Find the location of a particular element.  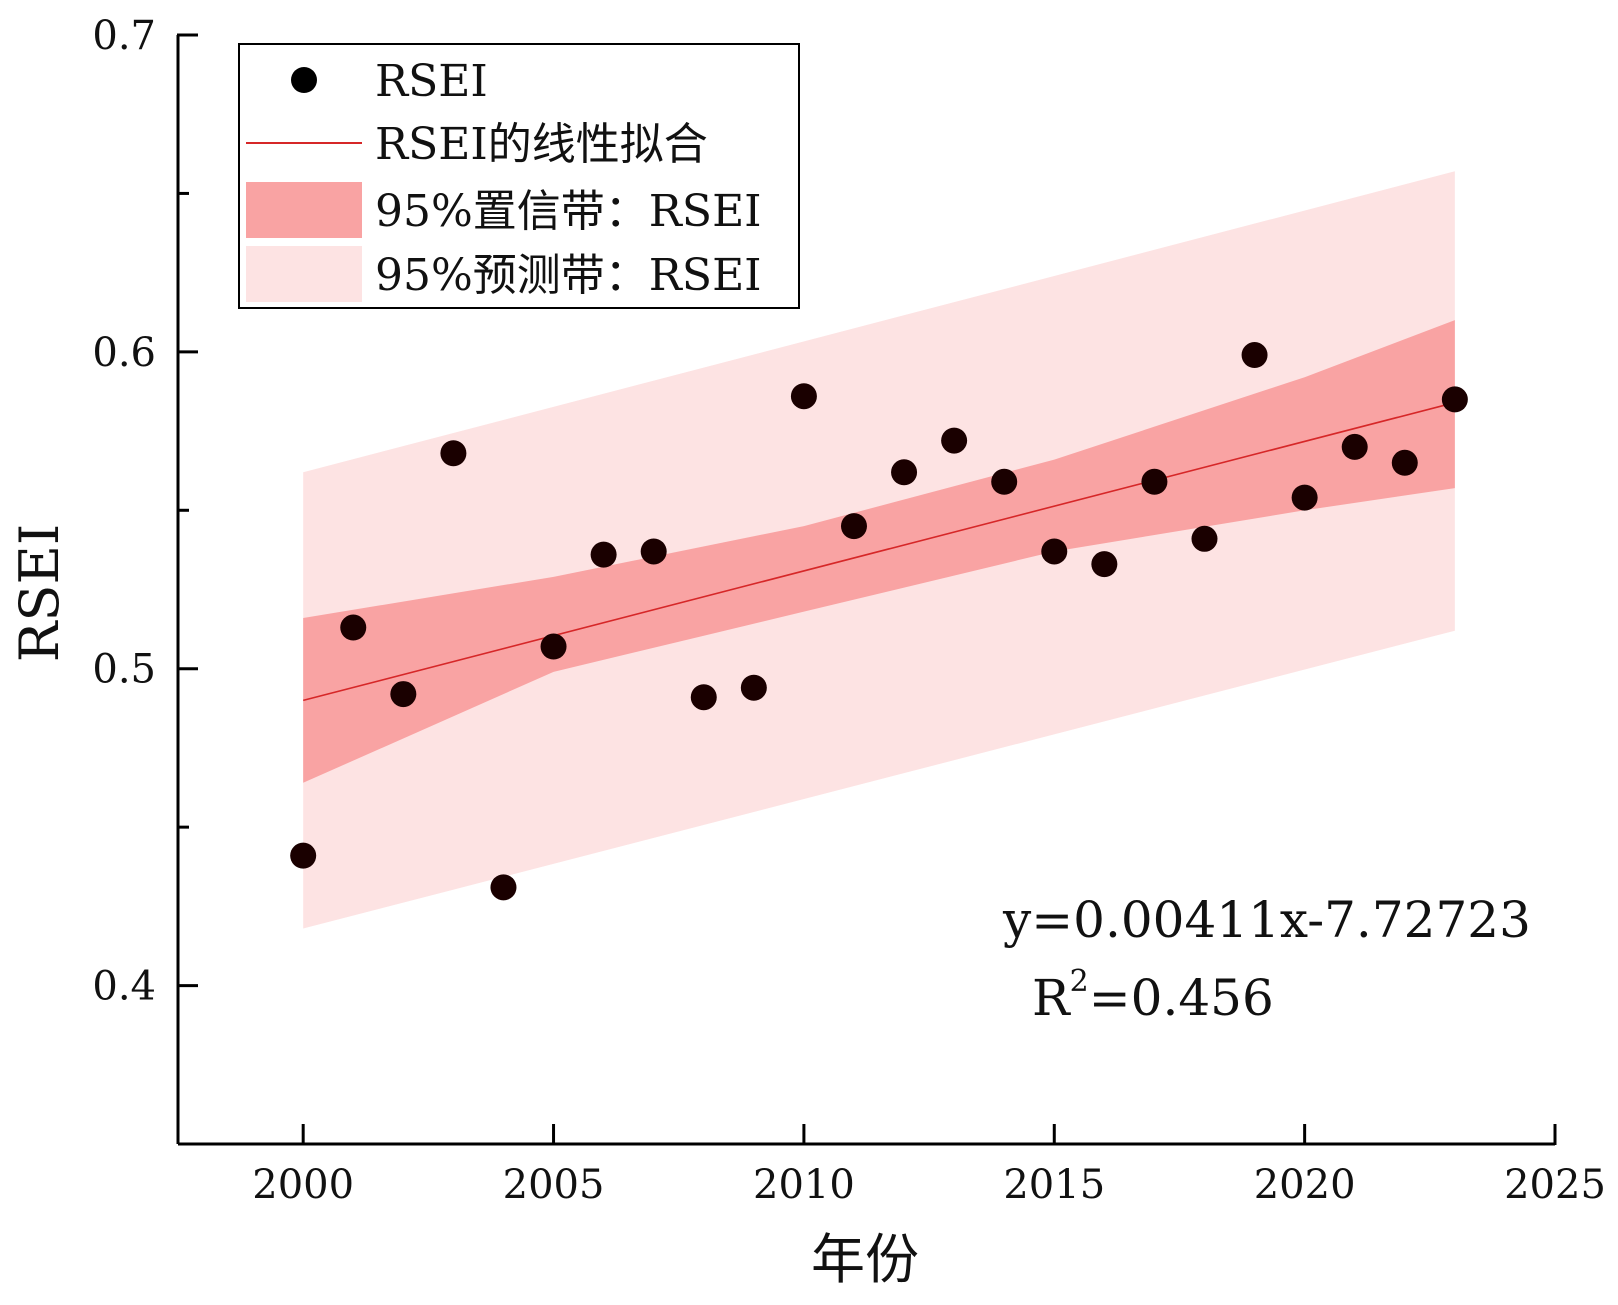

legend-label-confidence: 95%置信带：RSEI is located at coordinates (568, 211).